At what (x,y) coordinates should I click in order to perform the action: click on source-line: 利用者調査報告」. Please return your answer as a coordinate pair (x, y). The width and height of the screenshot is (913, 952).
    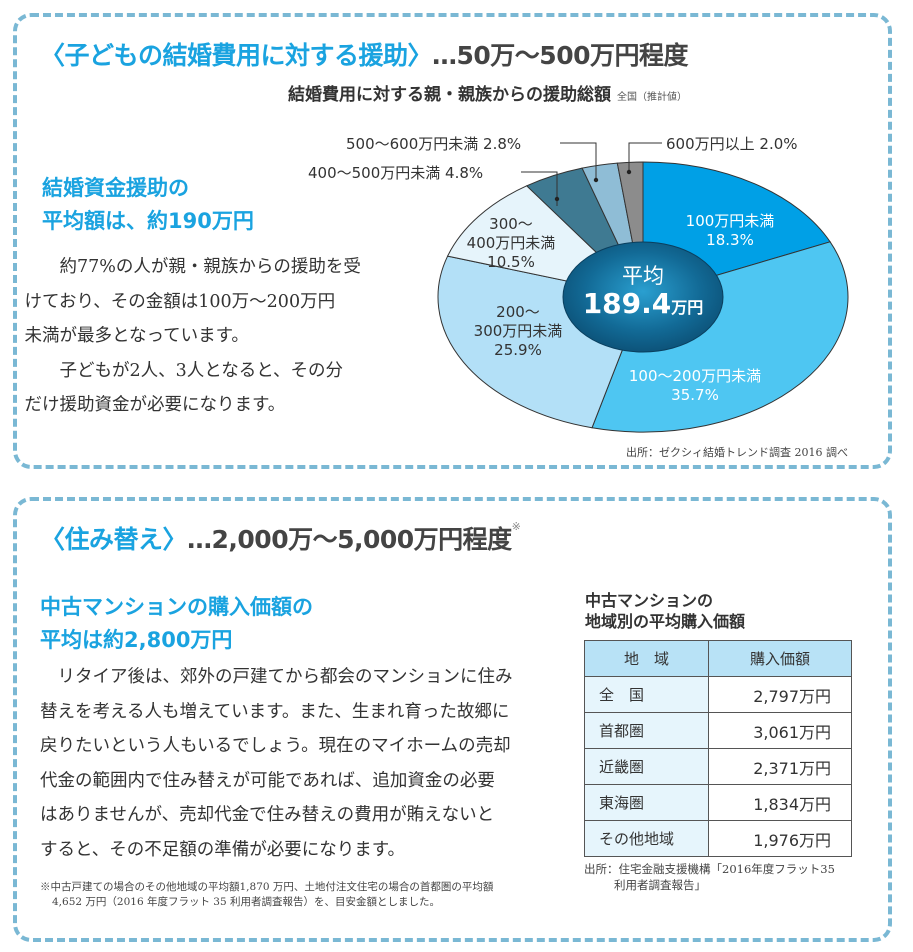
    Looking at the image, I should click on (660, 885).